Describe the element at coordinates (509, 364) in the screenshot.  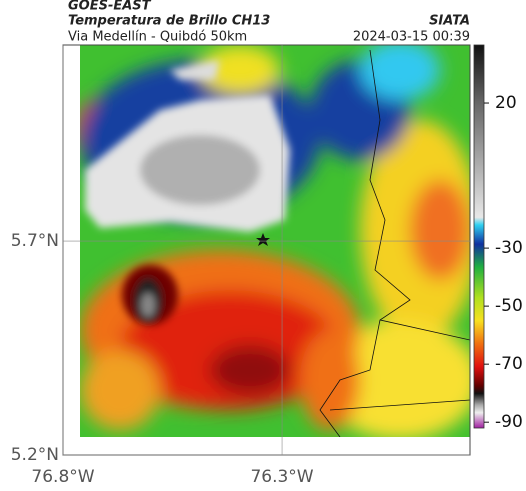
I see `colorbar-tick-label: -70` at that location.